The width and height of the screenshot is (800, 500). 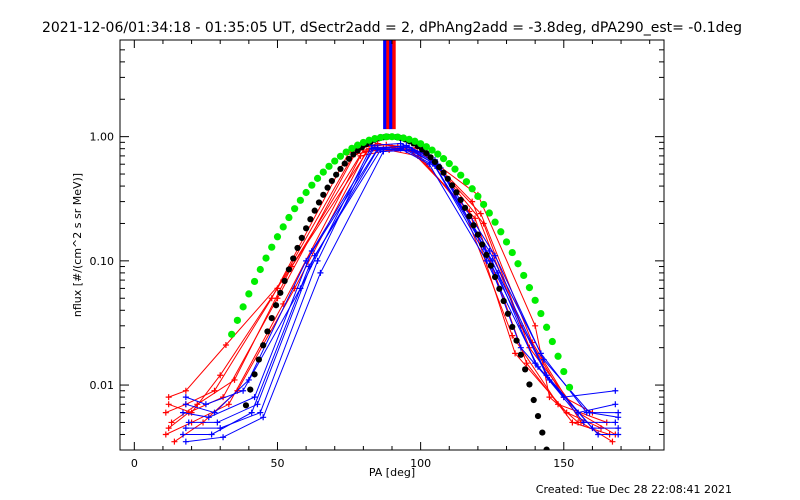 I want to click on x-axis-label: PA [deg], so click(x=392, y=472).